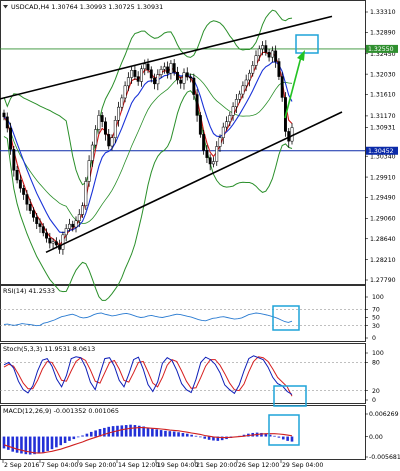 The width and height of the screenshot is (400, 471). I want to click on stoch-pane, so click(183, 373).